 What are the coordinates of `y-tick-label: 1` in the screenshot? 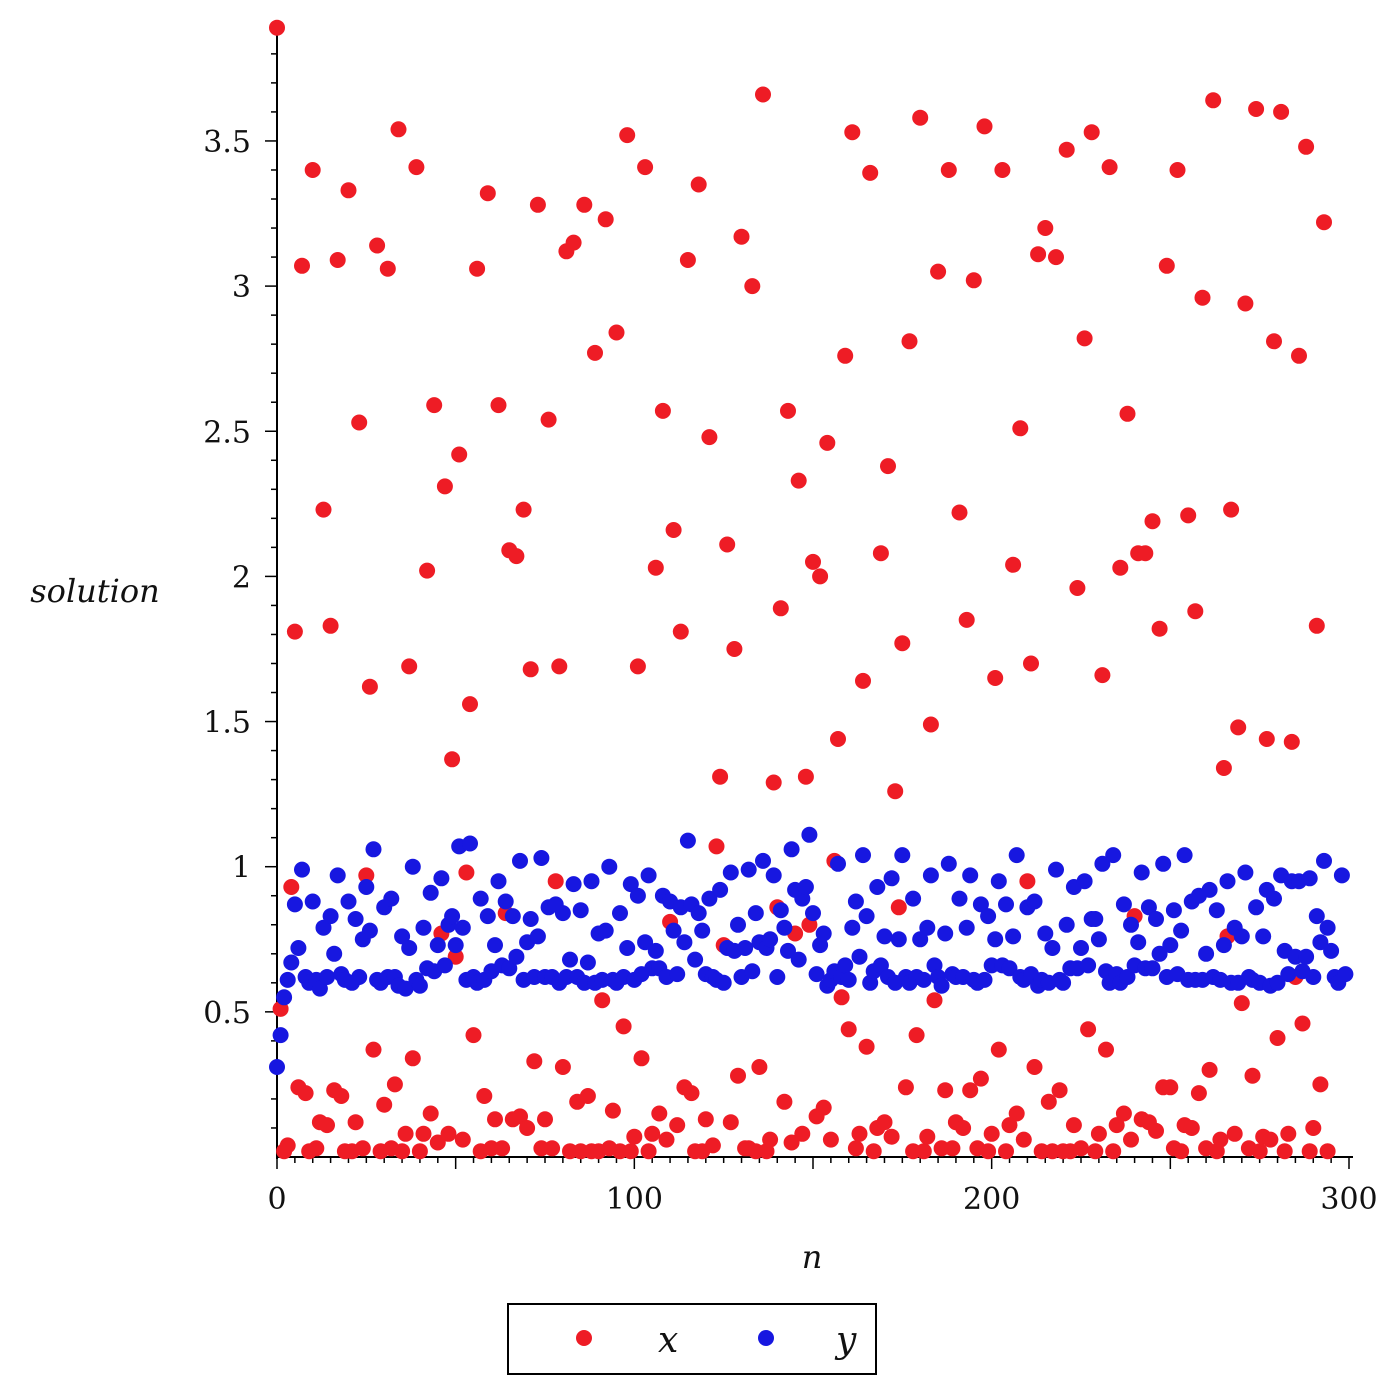 It's located at (241, 868).